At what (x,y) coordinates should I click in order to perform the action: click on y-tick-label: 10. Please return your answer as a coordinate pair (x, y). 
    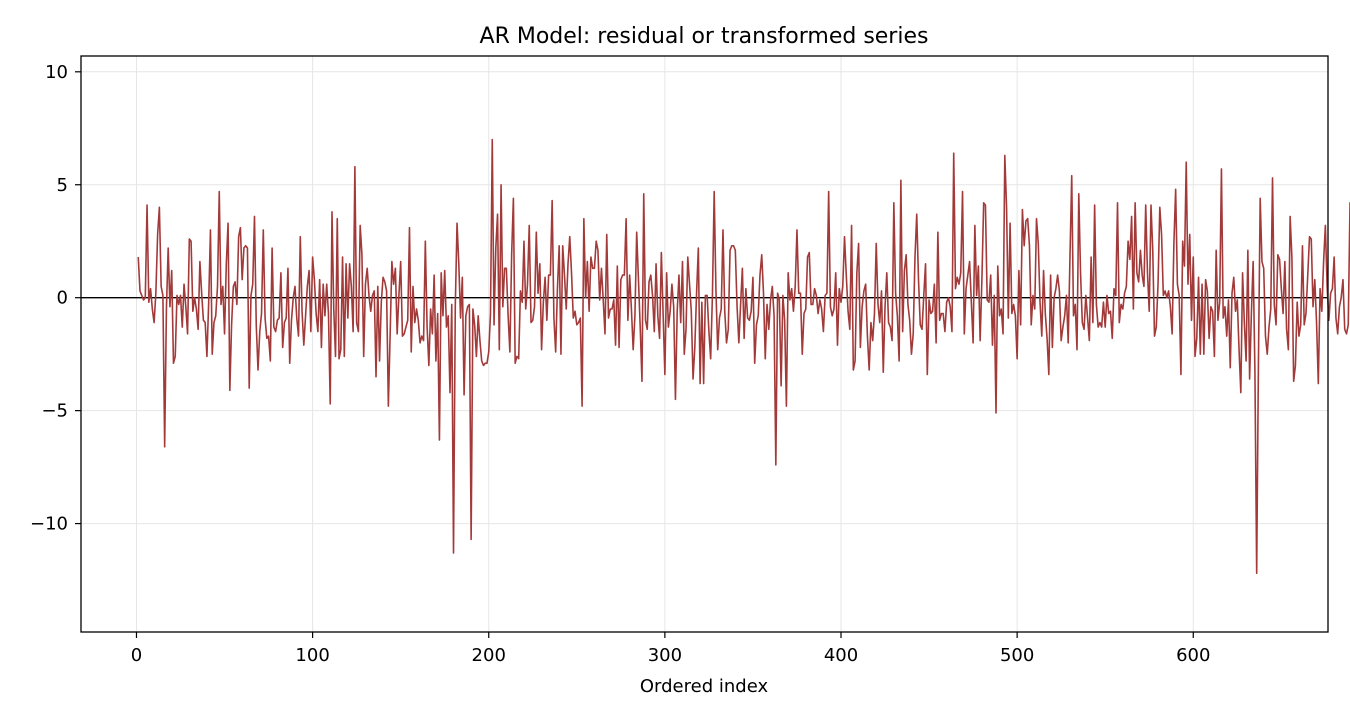
    Looking at the image, I should click on (56, 72).